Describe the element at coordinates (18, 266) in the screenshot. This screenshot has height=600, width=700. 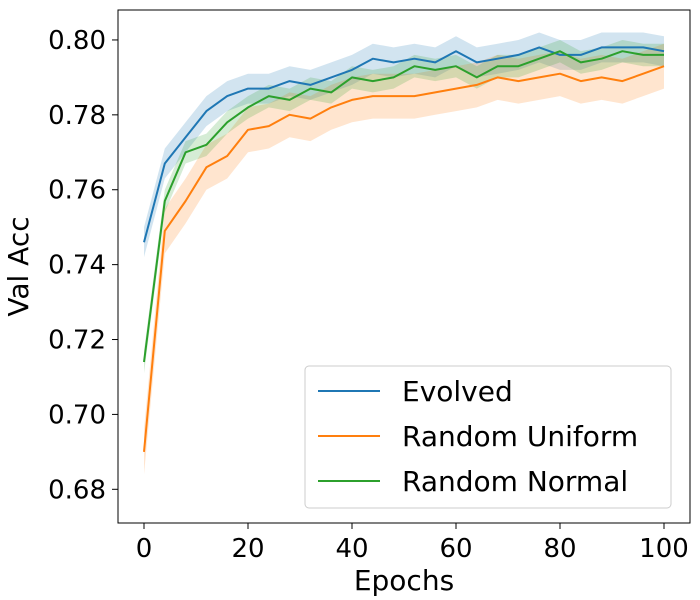
I see `y-axis-label: Val Acc` at that location.